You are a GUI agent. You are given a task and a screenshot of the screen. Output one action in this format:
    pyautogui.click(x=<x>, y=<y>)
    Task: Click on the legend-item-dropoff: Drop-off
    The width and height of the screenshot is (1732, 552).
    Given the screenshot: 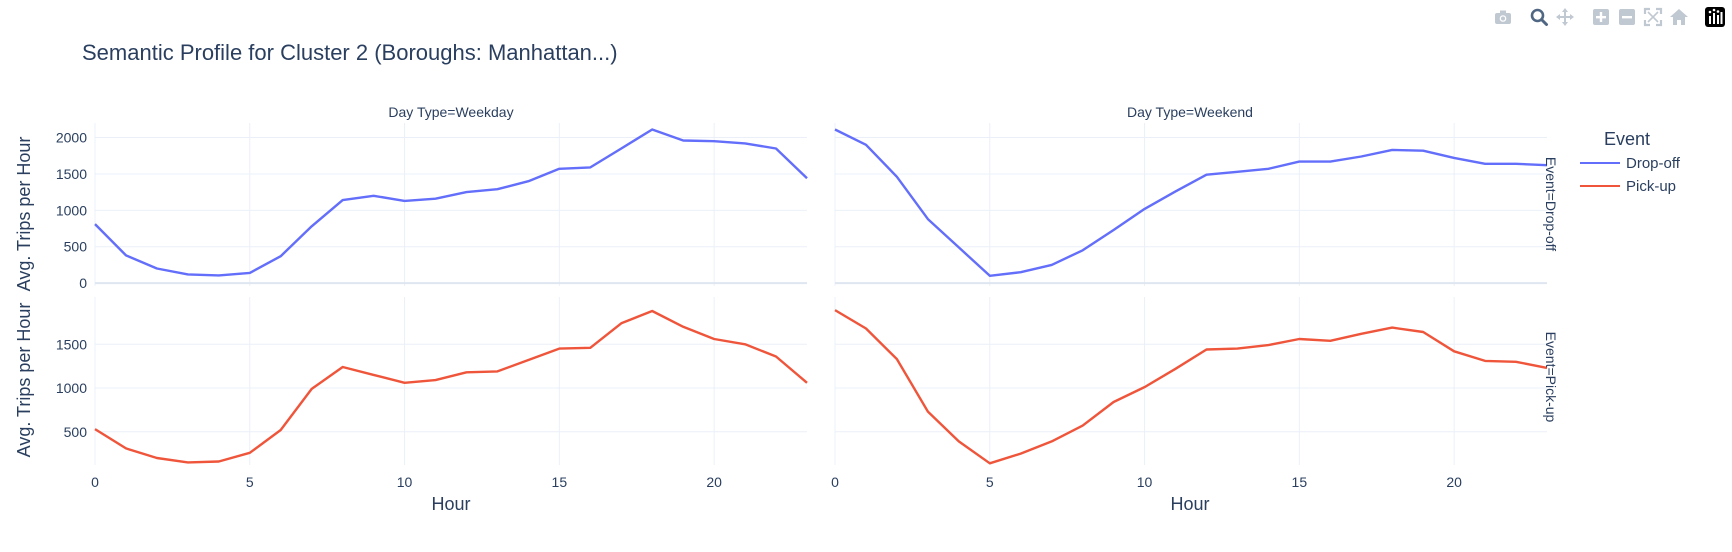 What is the action you would take?
    pyautogui.click(x=1630, y=163)
    